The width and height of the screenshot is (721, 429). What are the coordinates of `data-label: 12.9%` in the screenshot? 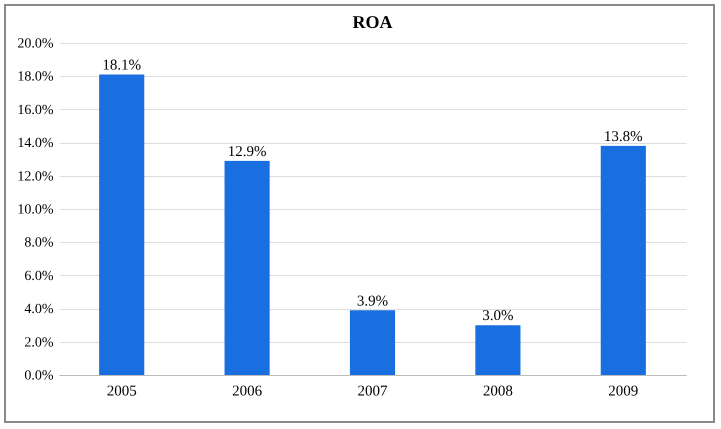 It's located at (247, 152).